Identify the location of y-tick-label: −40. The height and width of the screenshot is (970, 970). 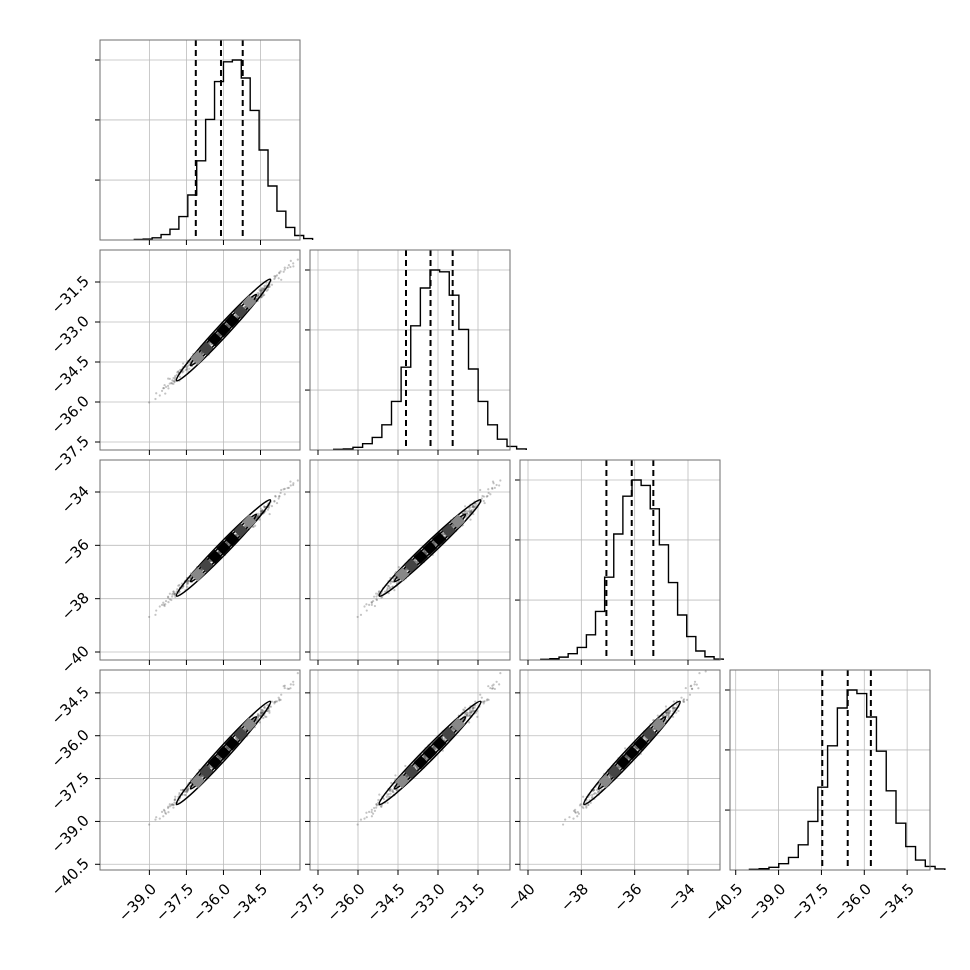
(75, 659).